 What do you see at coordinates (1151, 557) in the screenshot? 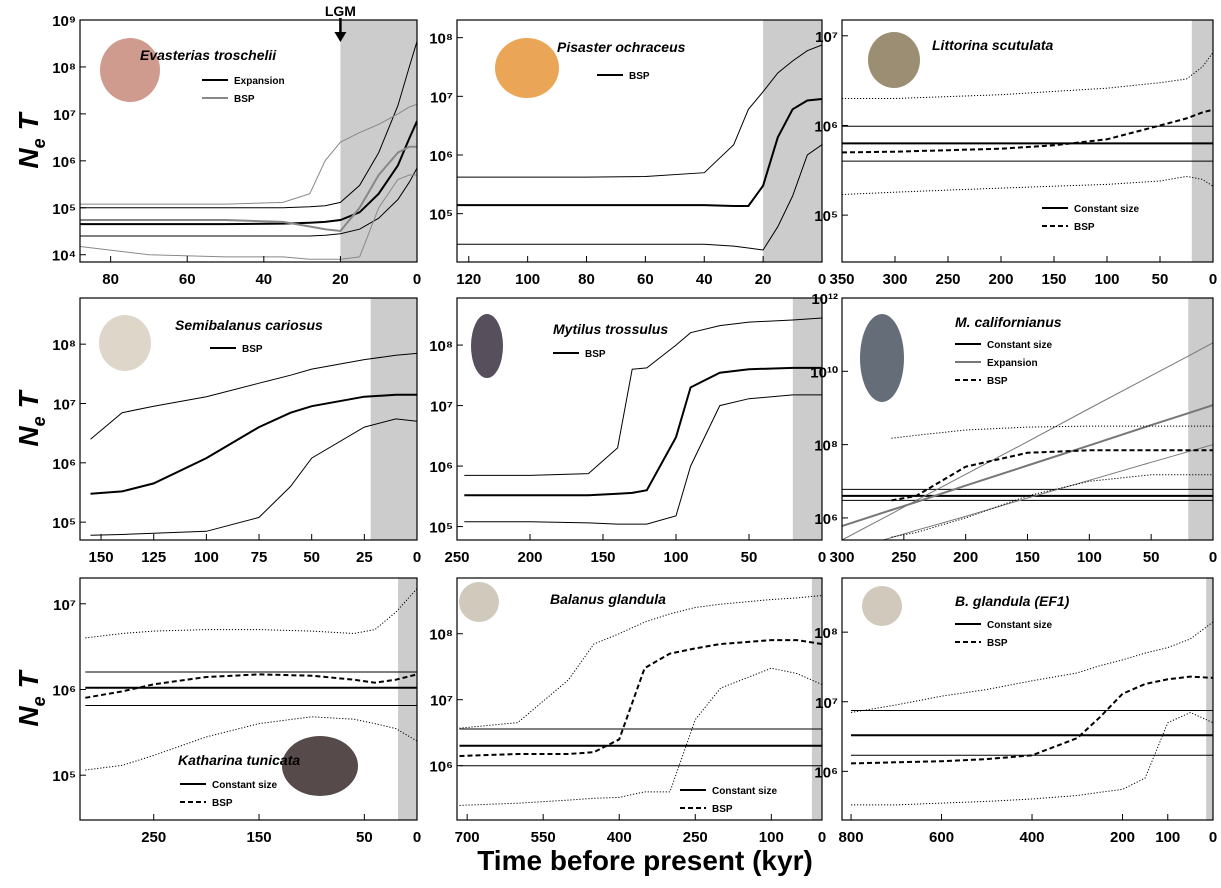
I see `x-tick-label: 50` at bounding box center [1151, 557].